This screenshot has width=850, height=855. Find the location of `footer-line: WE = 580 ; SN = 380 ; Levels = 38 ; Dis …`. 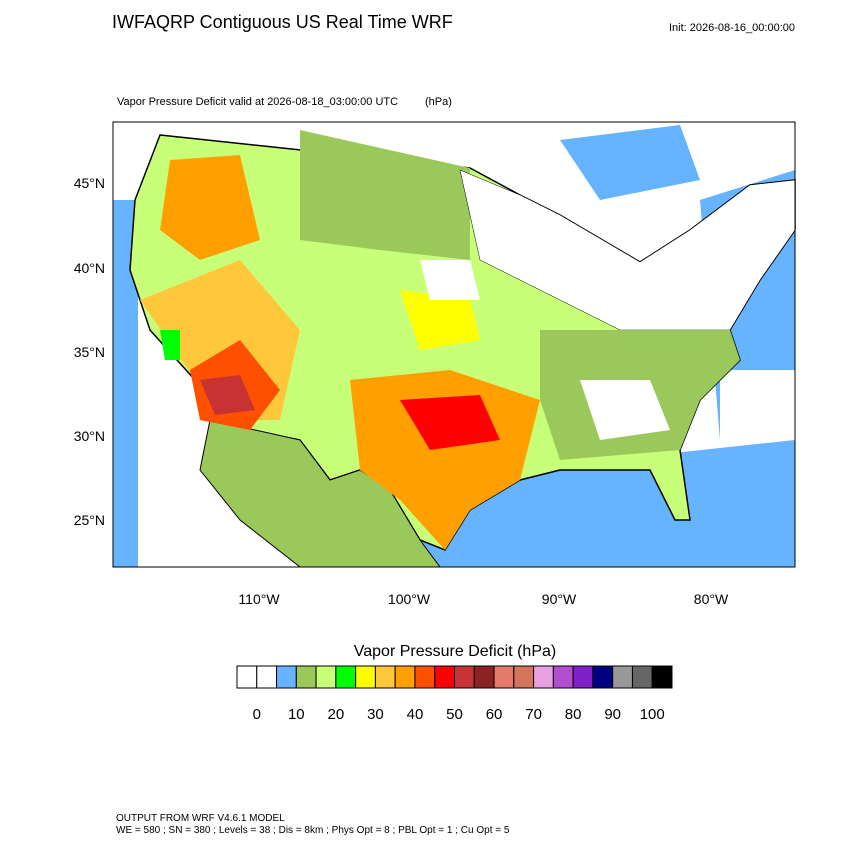

footer-line: WE = 580 ; SN = 380 ; Levels = 38 ; Dis … is located at coordinates (313, 830).